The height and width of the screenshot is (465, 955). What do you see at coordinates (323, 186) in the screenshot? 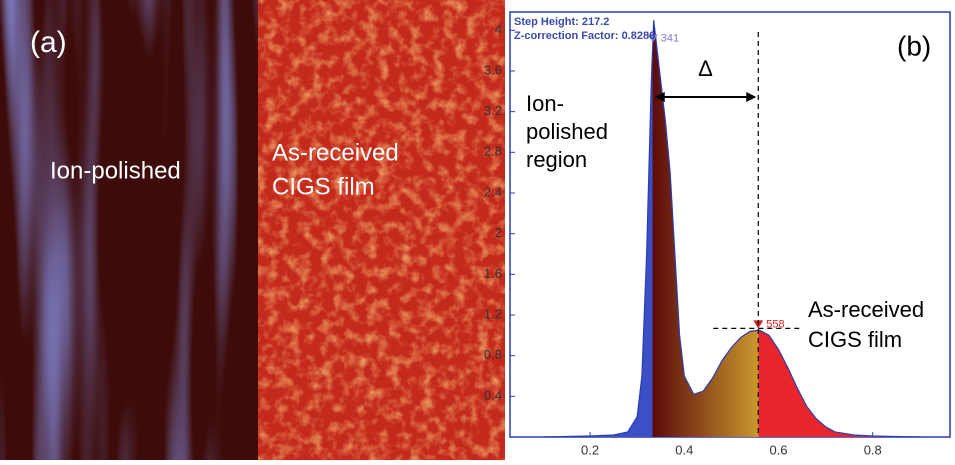
I see `region-label: CIGS film` at bounding box center [323, 186].